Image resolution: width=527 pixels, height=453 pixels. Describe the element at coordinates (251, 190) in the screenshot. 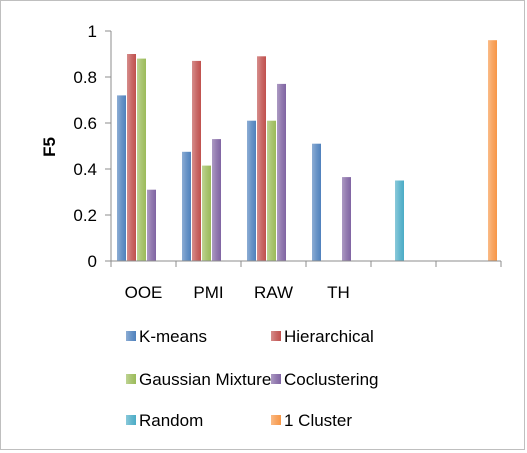

I see `bar-k-means-raw` at that location.